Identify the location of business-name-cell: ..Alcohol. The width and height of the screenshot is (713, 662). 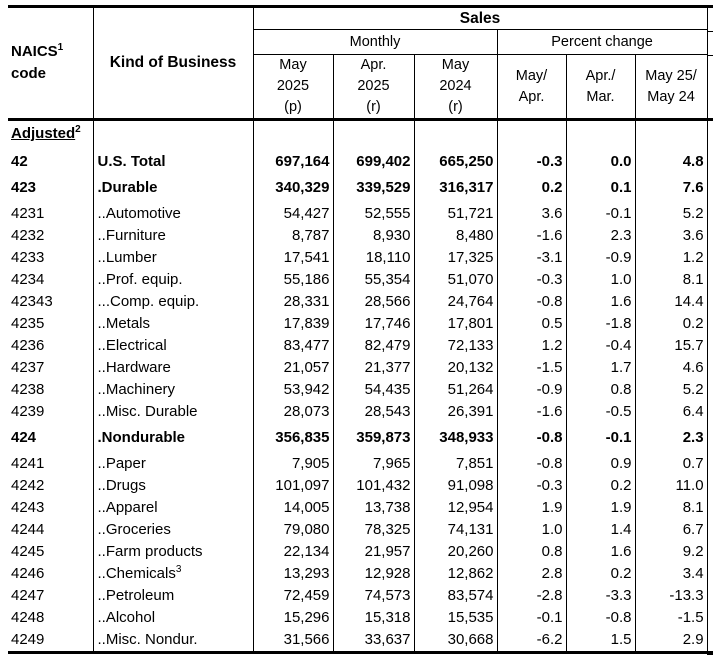
(173, 618).